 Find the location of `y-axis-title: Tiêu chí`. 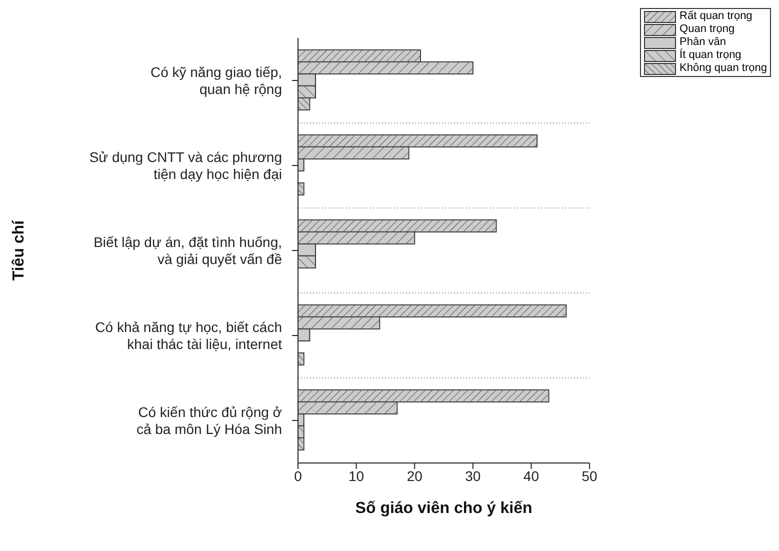

y-axis-title: Tiêu chí is located at coordinates (19, 250).